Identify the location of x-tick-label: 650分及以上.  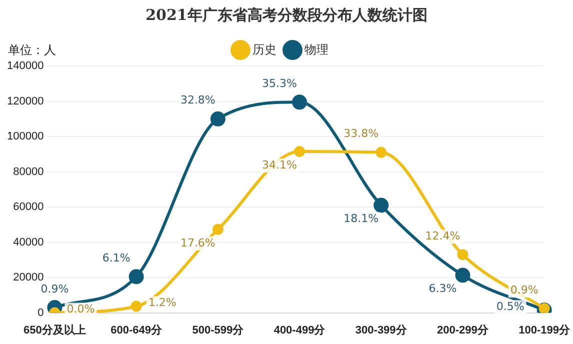
(55, 329).